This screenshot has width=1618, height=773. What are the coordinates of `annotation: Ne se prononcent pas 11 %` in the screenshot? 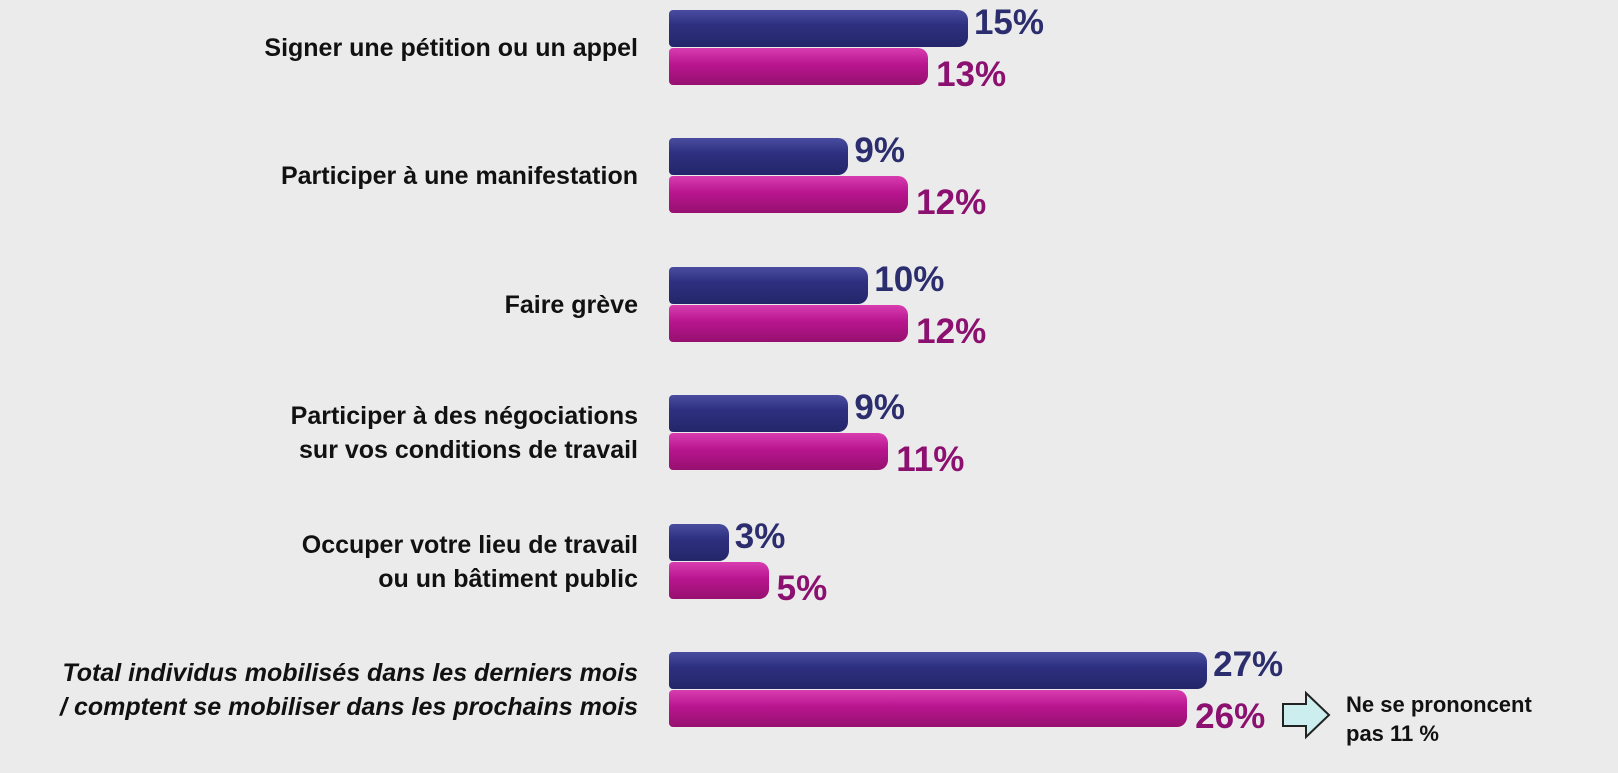 It's located at (1439, 719).